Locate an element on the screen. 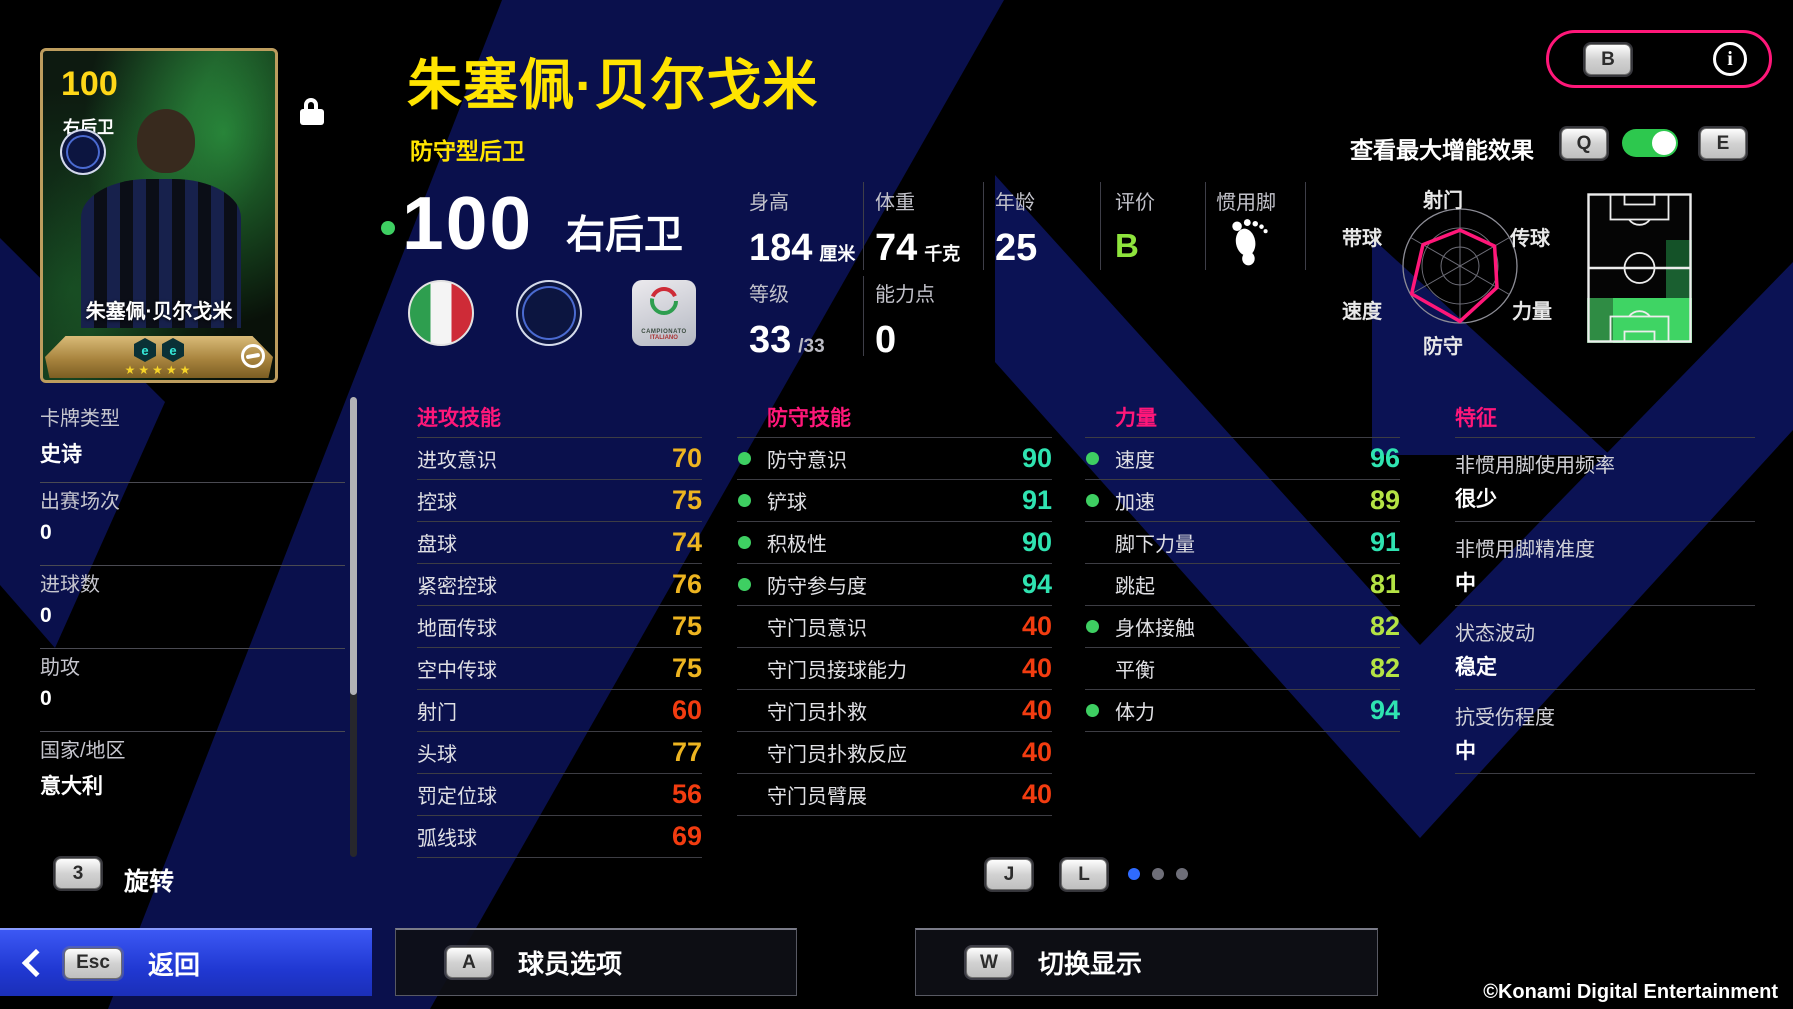 The image size is (1793, 1009). card-banner: e e ★★★★★ is located at coordinates (159, 357).